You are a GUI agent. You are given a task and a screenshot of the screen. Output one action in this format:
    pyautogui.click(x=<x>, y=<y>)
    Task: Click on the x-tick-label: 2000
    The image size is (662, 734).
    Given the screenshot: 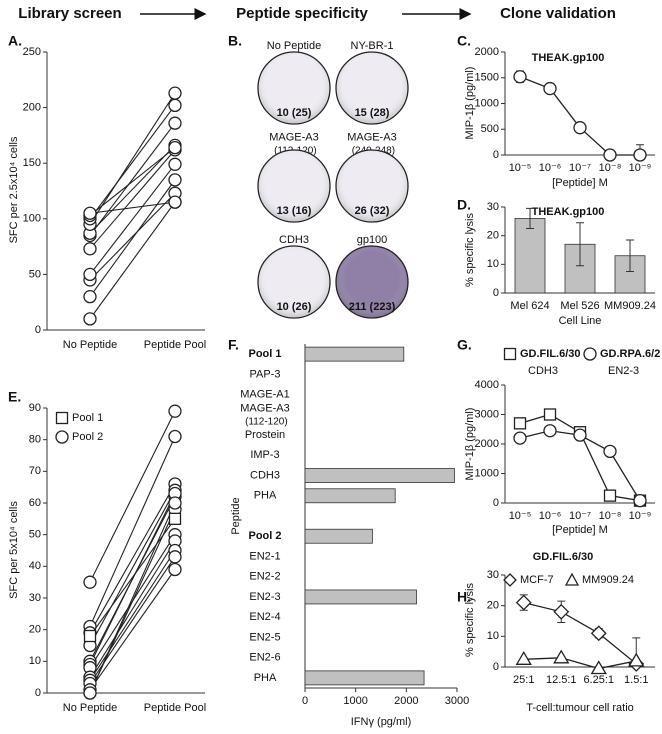 What is the action you would take?
    pyautogui.click(x=406, y=701)
    